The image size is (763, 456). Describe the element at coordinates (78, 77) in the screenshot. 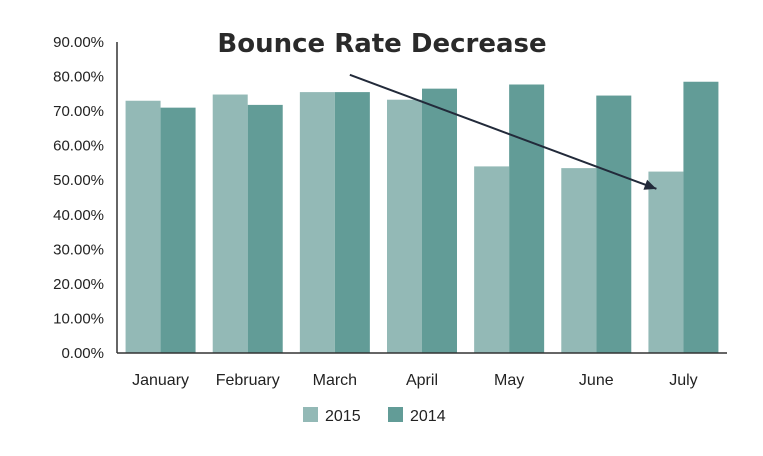

I see `y-tick-label: 80.00%` at that location.